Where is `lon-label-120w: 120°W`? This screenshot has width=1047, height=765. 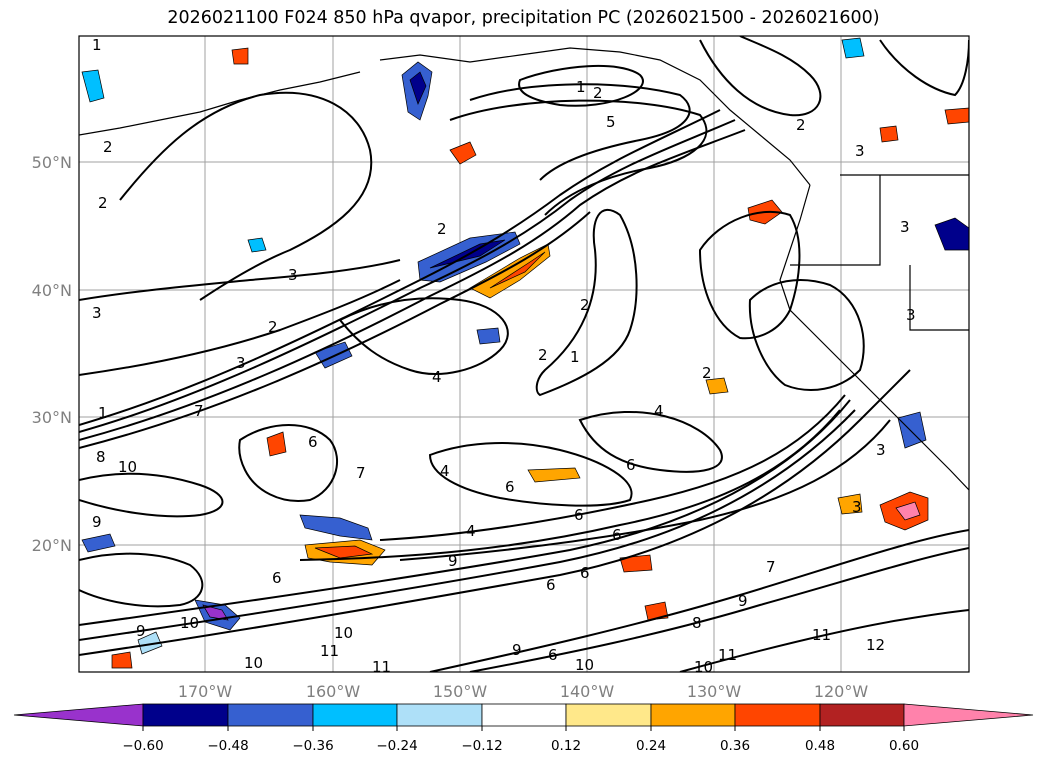 lon-label-120w: 120°W is located at coordinates (841, 691).